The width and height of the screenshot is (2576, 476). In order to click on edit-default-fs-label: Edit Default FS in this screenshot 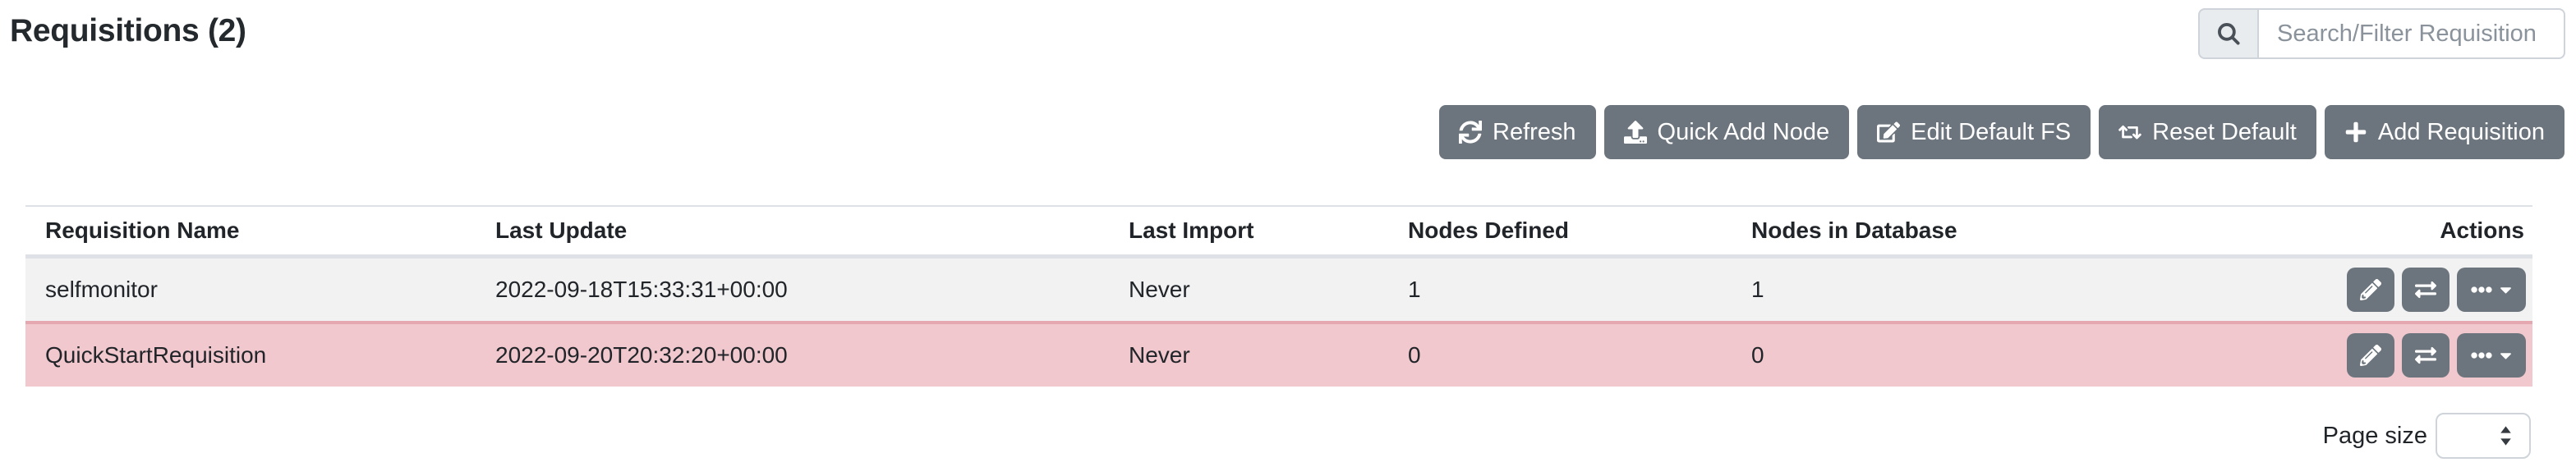, I will do `click(1992, 131)`.